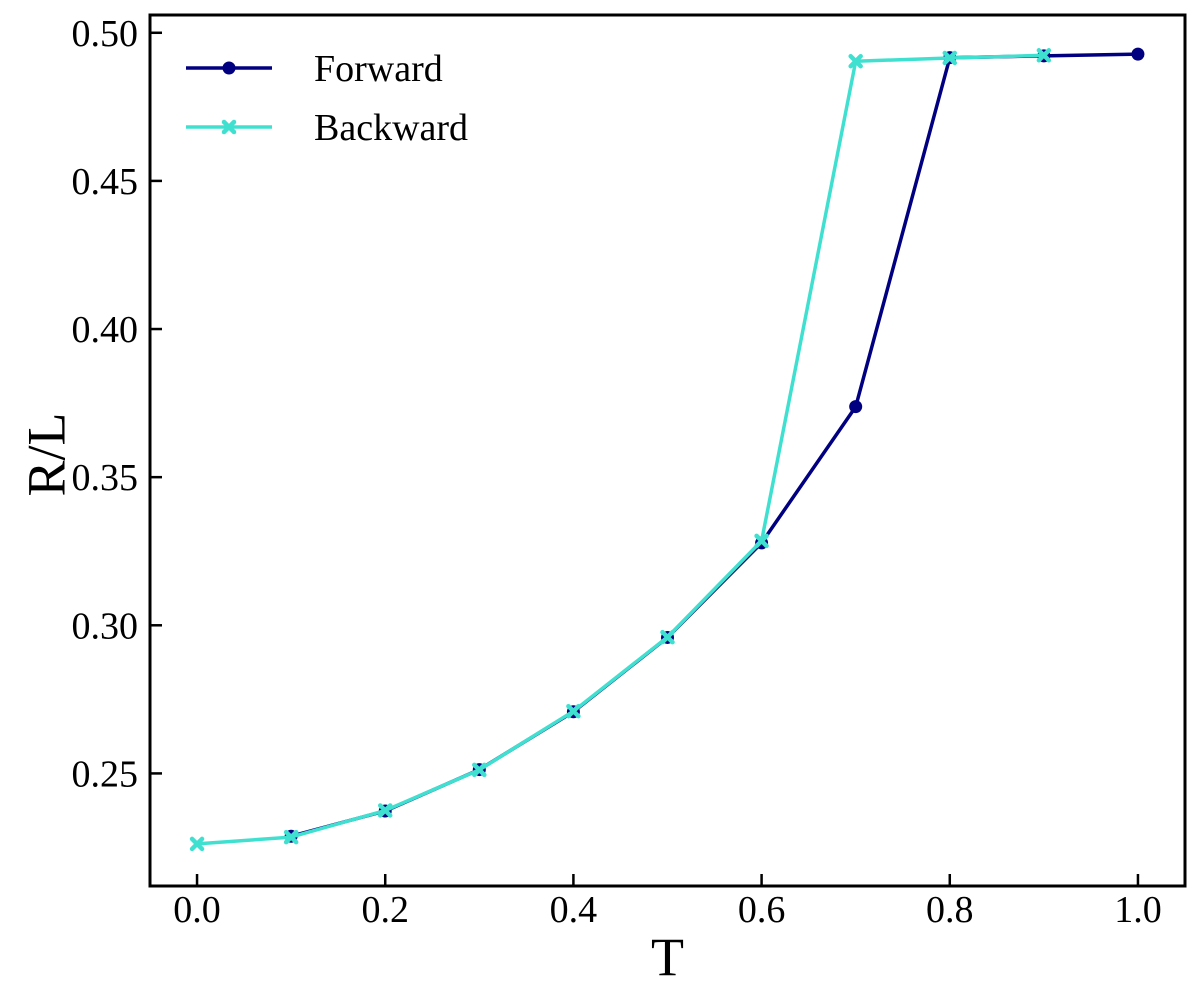 Image resolution: width=1200 pixels, height=1000 pixels. Describe the element at coordinates (105, 34) in the screenshot. I see `y-tick-label: 0.50` at that location.